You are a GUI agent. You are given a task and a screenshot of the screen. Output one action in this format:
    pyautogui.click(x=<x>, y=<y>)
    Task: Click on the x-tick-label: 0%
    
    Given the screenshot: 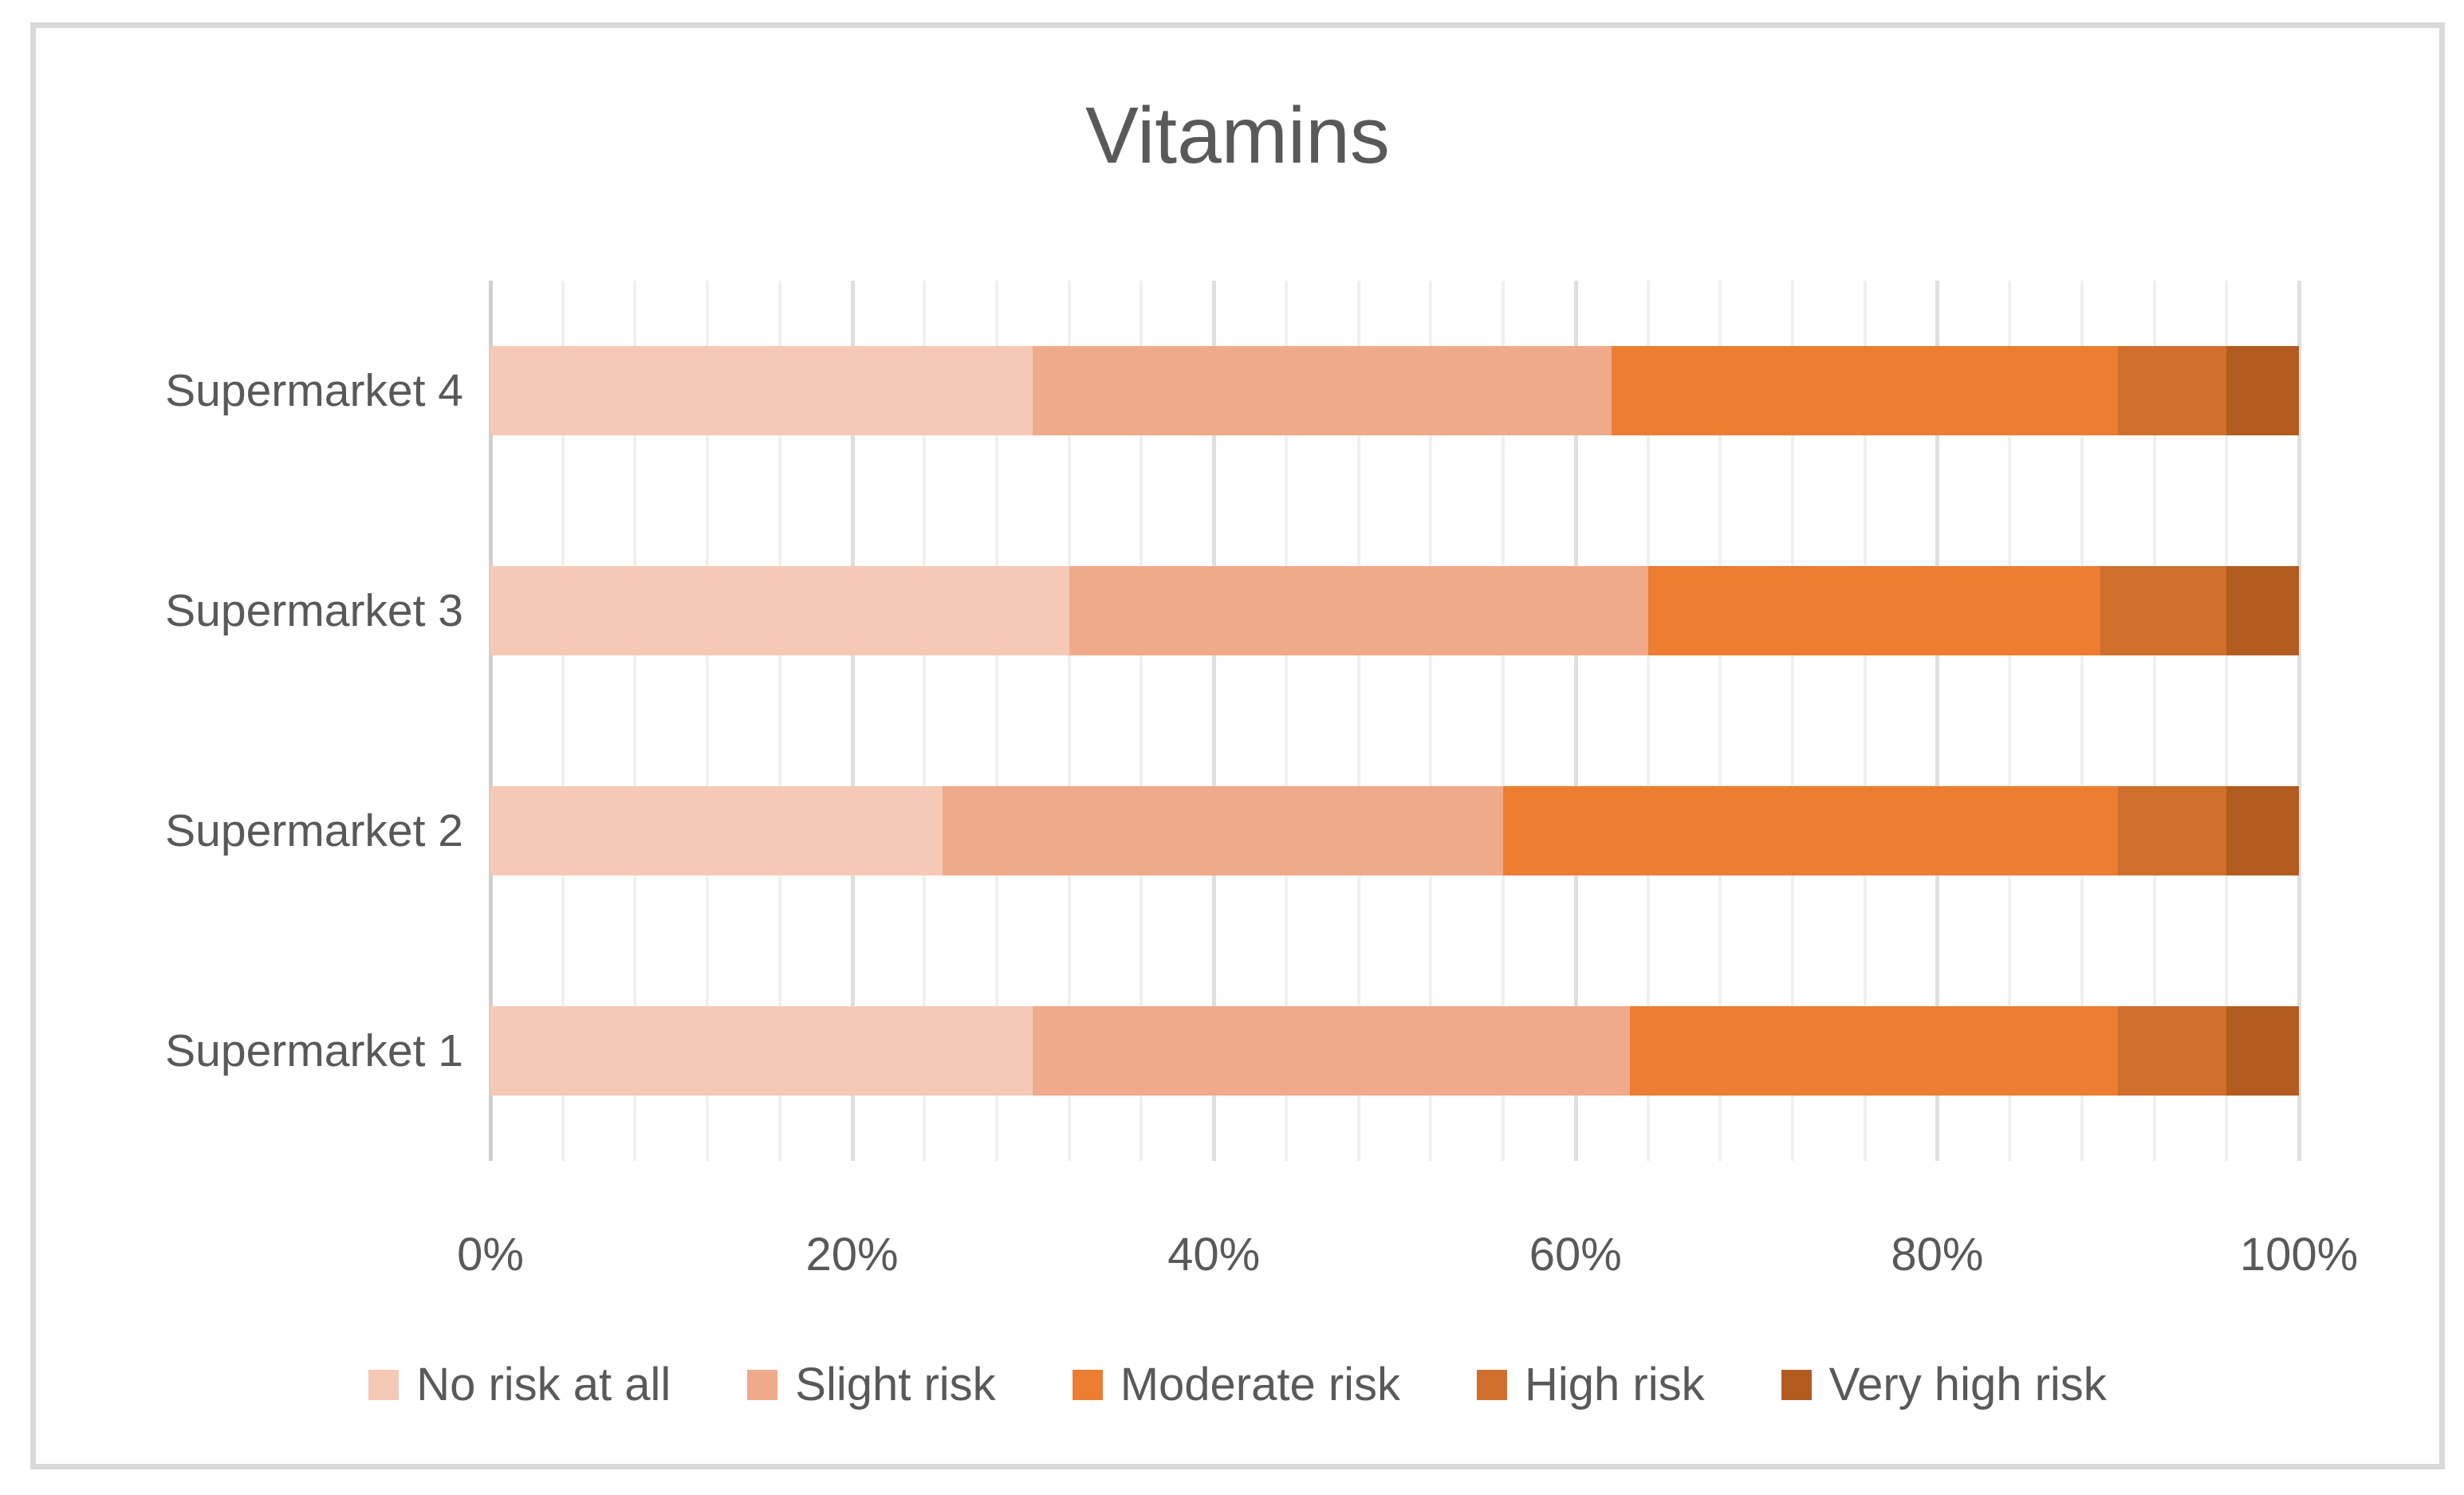 What is the action you would take?
    pyautogui.click(x=490, y=1255)
    